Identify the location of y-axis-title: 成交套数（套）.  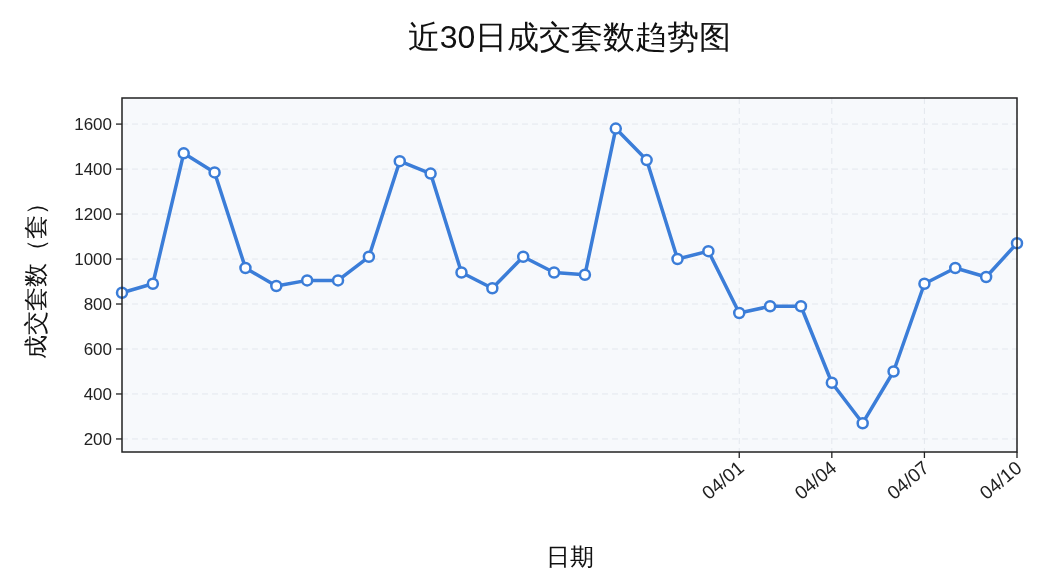
(35, 275).